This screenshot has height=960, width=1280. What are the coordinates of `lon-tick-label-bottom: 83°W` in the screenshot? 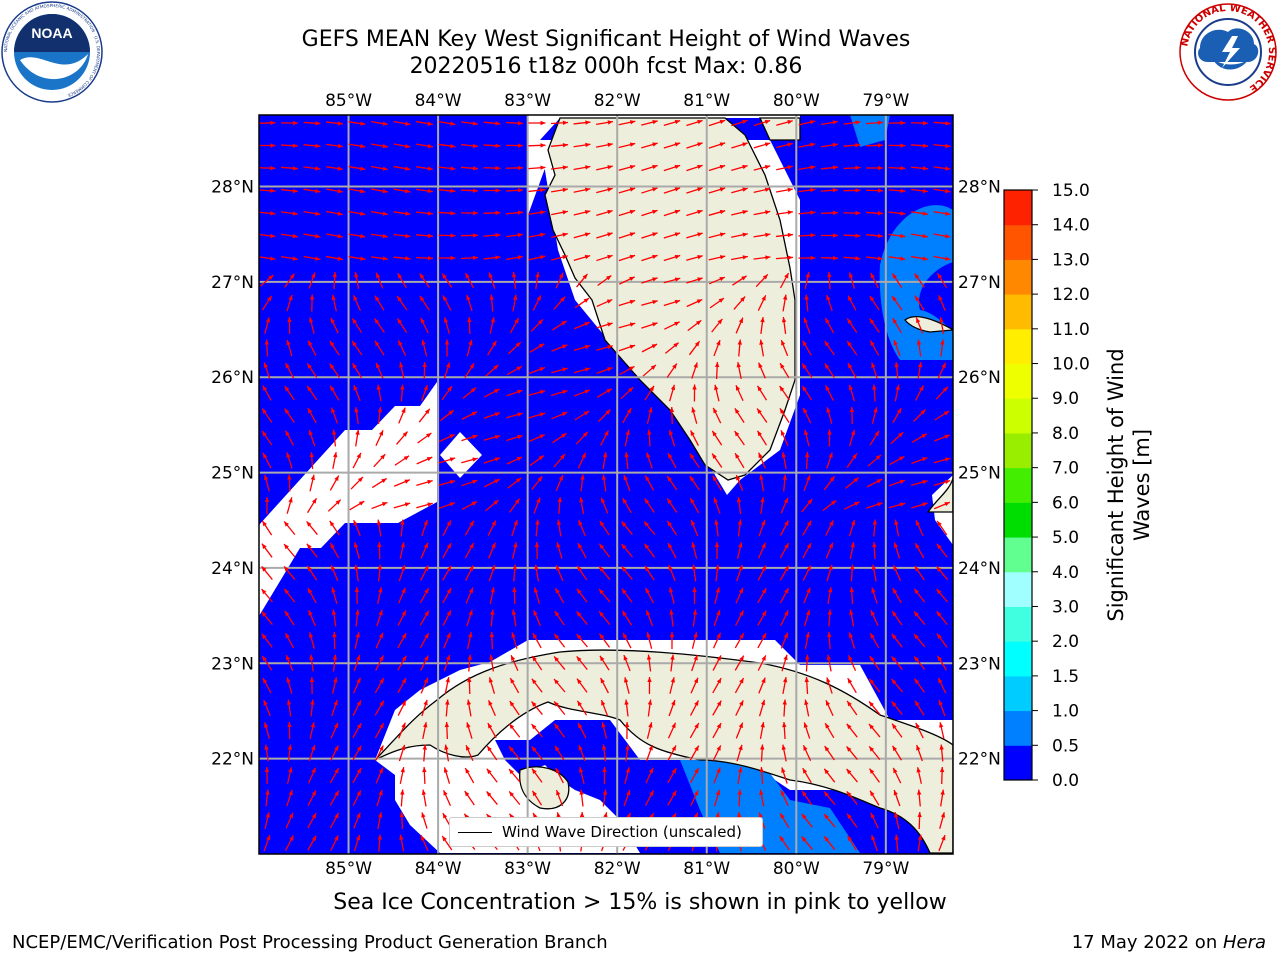 It's located at (527, 869).